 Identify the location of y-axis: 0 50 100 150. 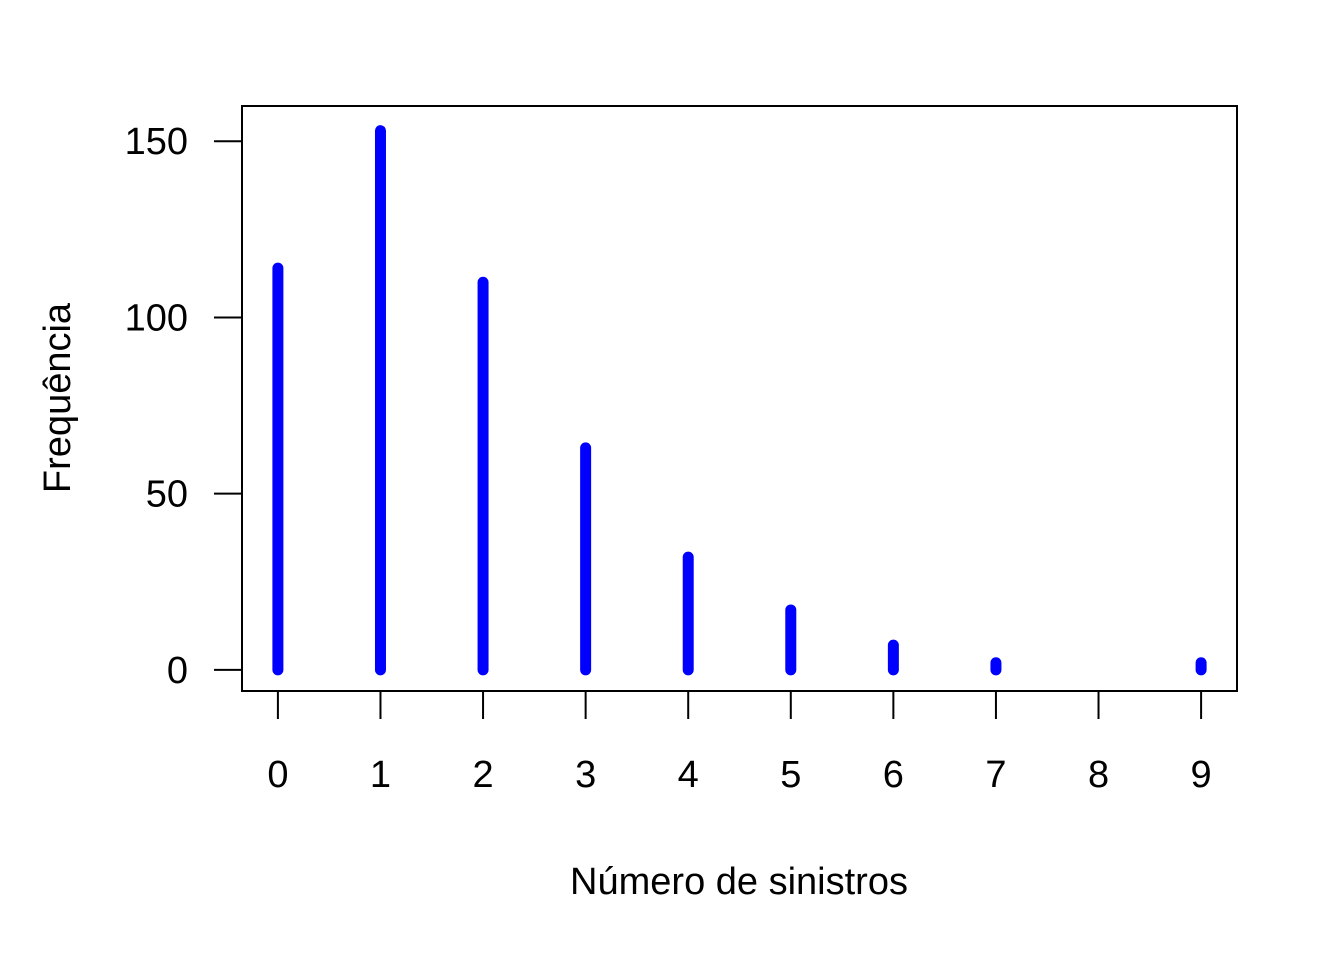
(184, 406).